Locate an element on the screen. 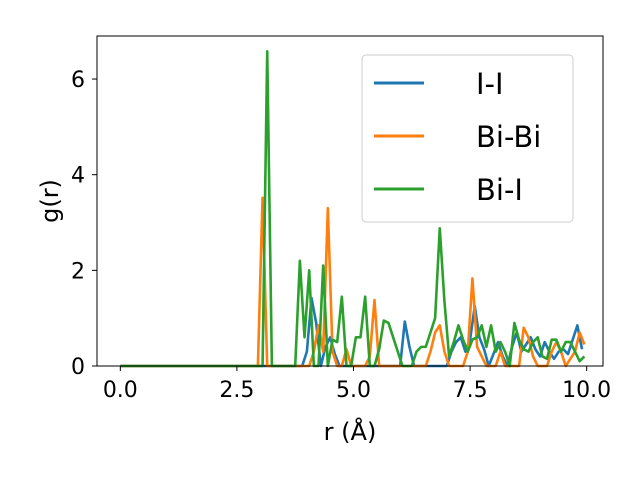 This screenshot has width=640, height=480. y-tick-label: 0 is located at coordinates (78, 367).